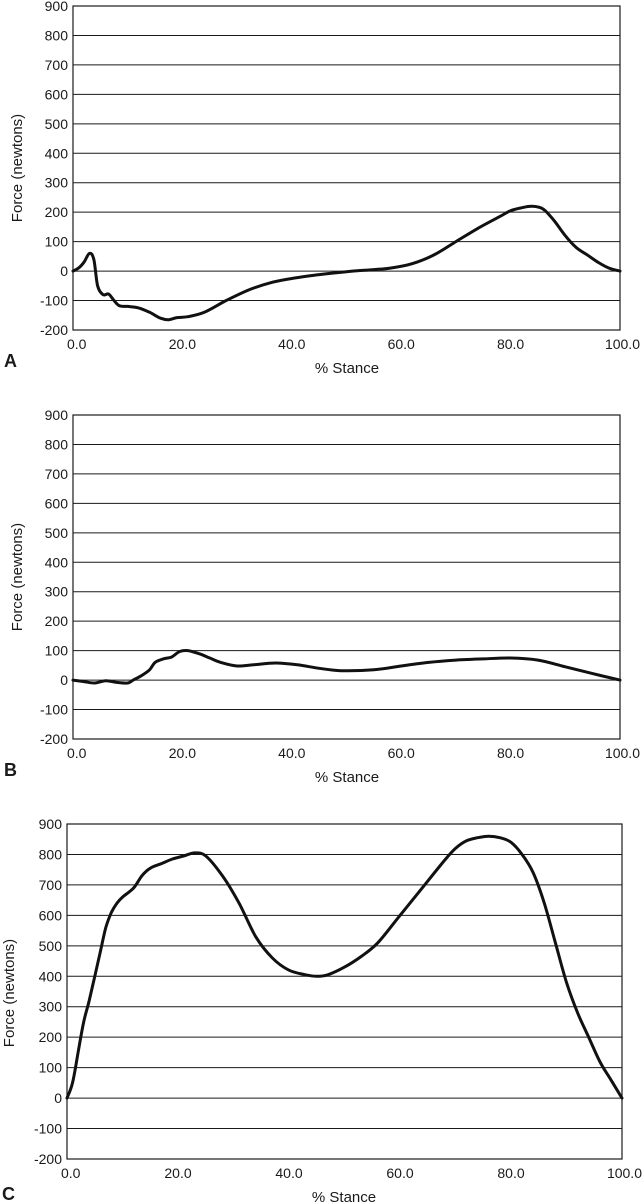 Image resolution: width=643 pixels, height=1204 pixels. I want to click on panel-label: C, so click(8, 1194).